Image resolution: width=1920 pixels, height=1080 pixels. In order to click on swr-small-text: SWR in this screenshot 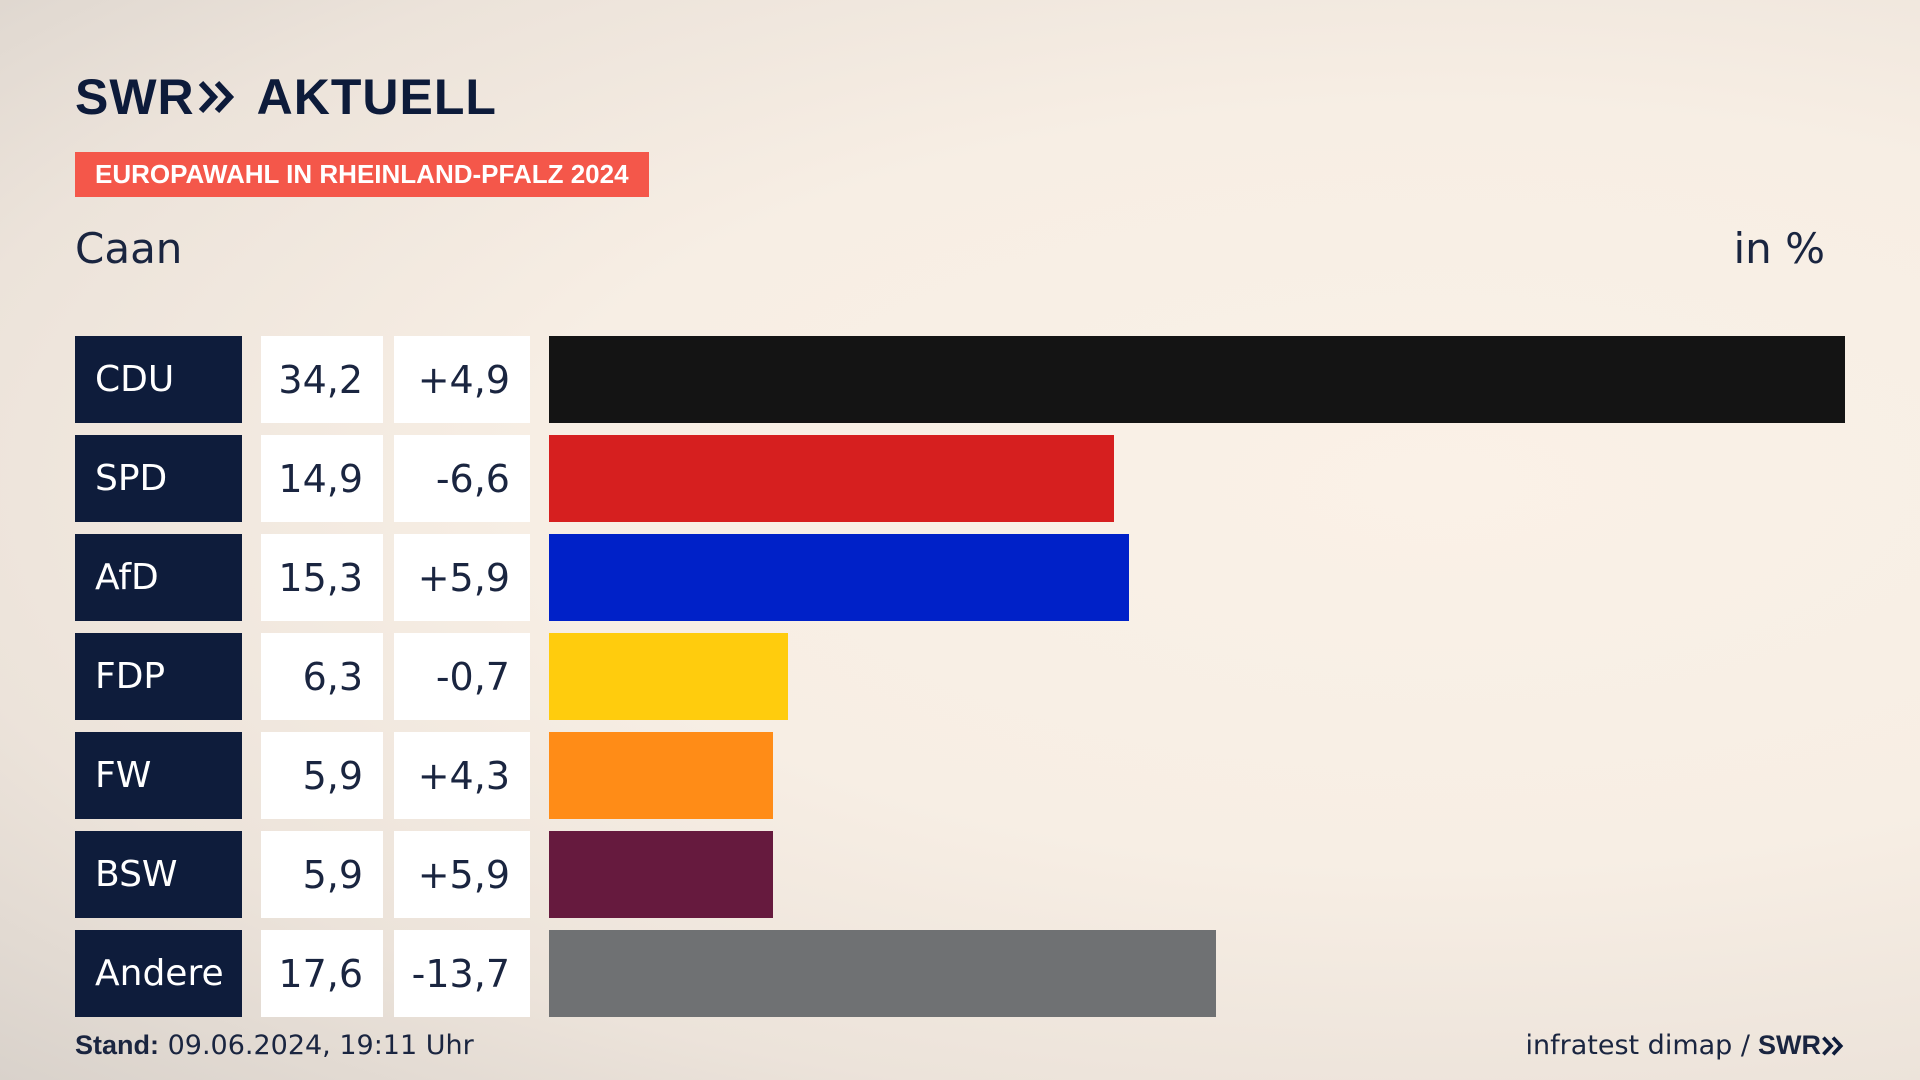, I will do `click(1789, 1045)`.